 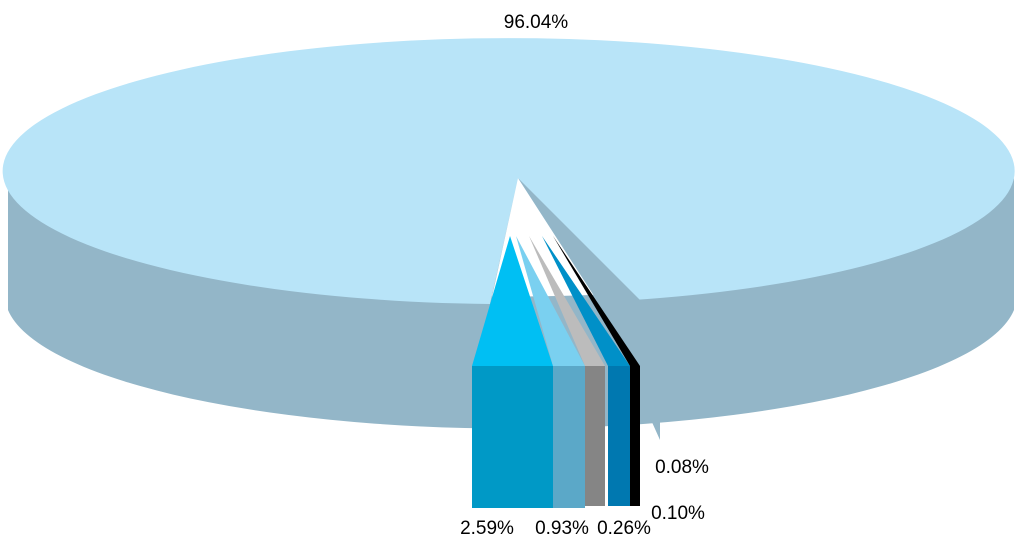 What do you see at coordinates (487, 528) in the screenshot?
I see `data-label-2-59: 2.59%` at bounding box center [487, 528].